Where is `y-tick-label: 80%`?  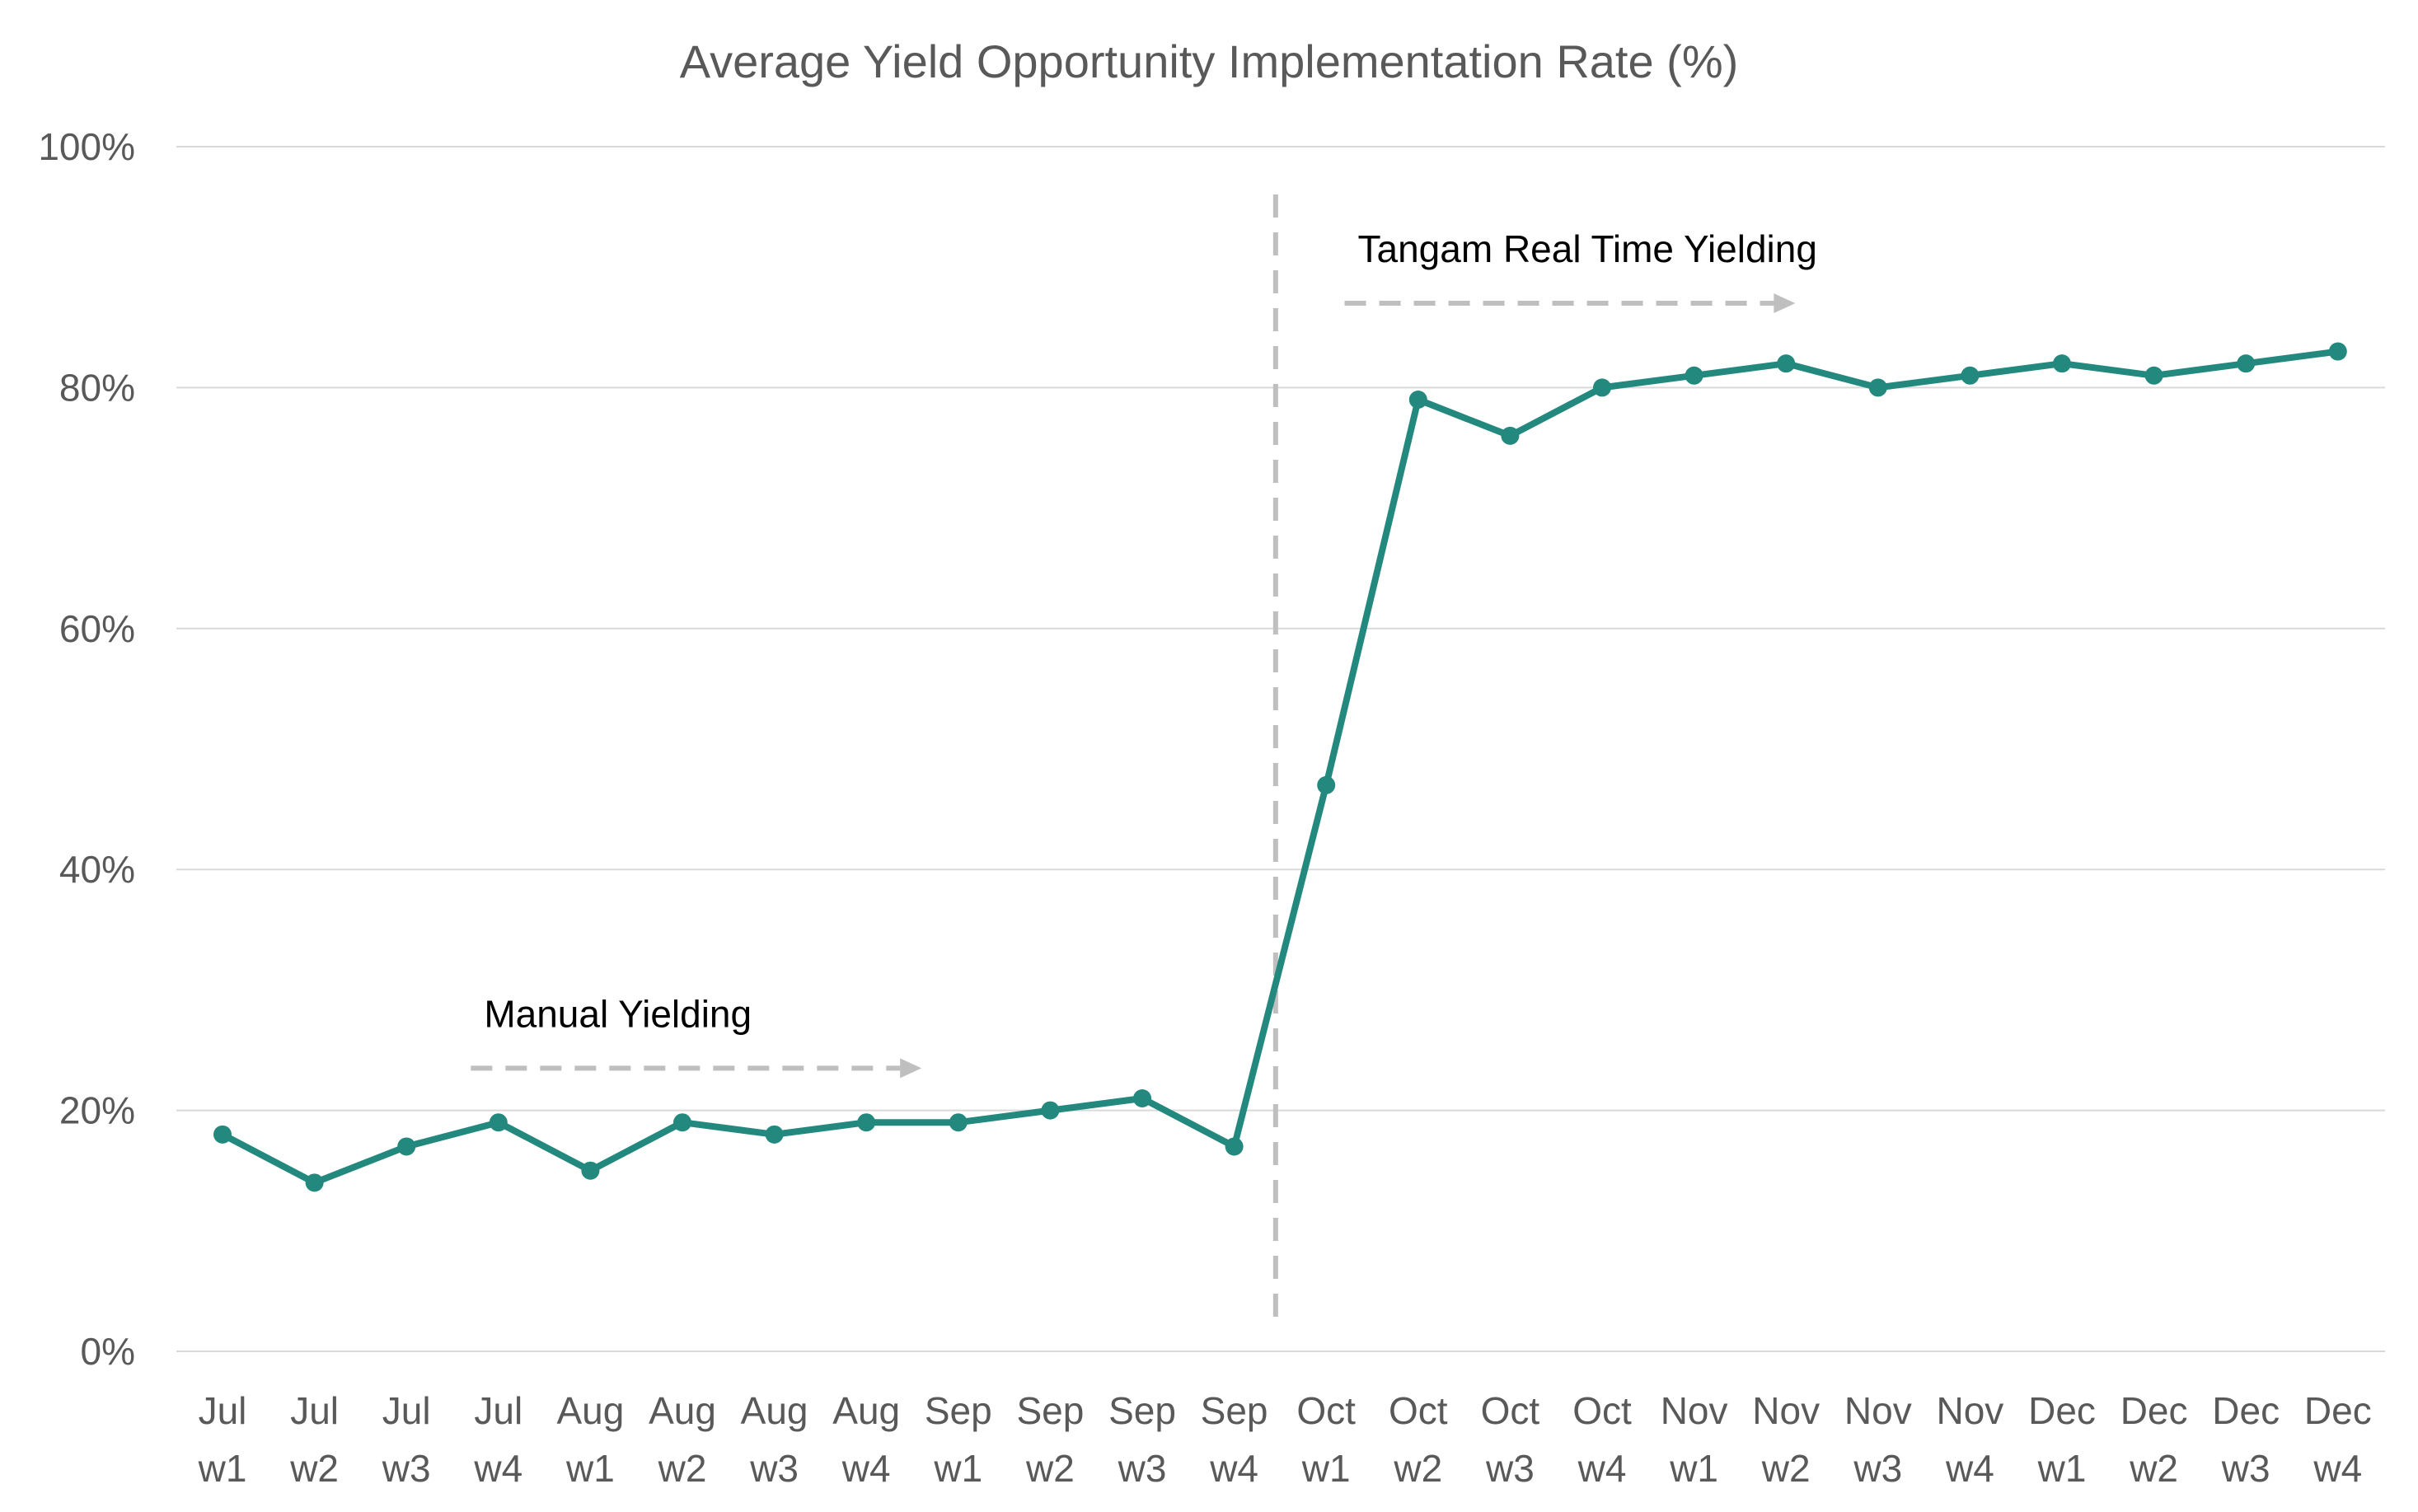
y-tick-label: 80% is located at coordinates (97, 387).